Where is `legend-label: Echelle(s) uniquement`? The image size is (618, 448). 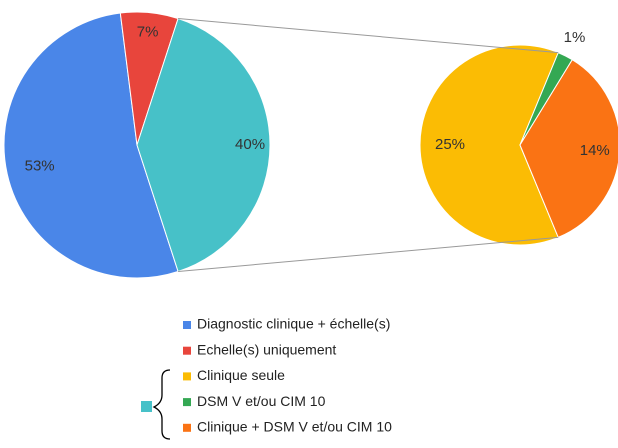 legend-label: Echelle(s) uniquement is located at coordinates (266, 349).